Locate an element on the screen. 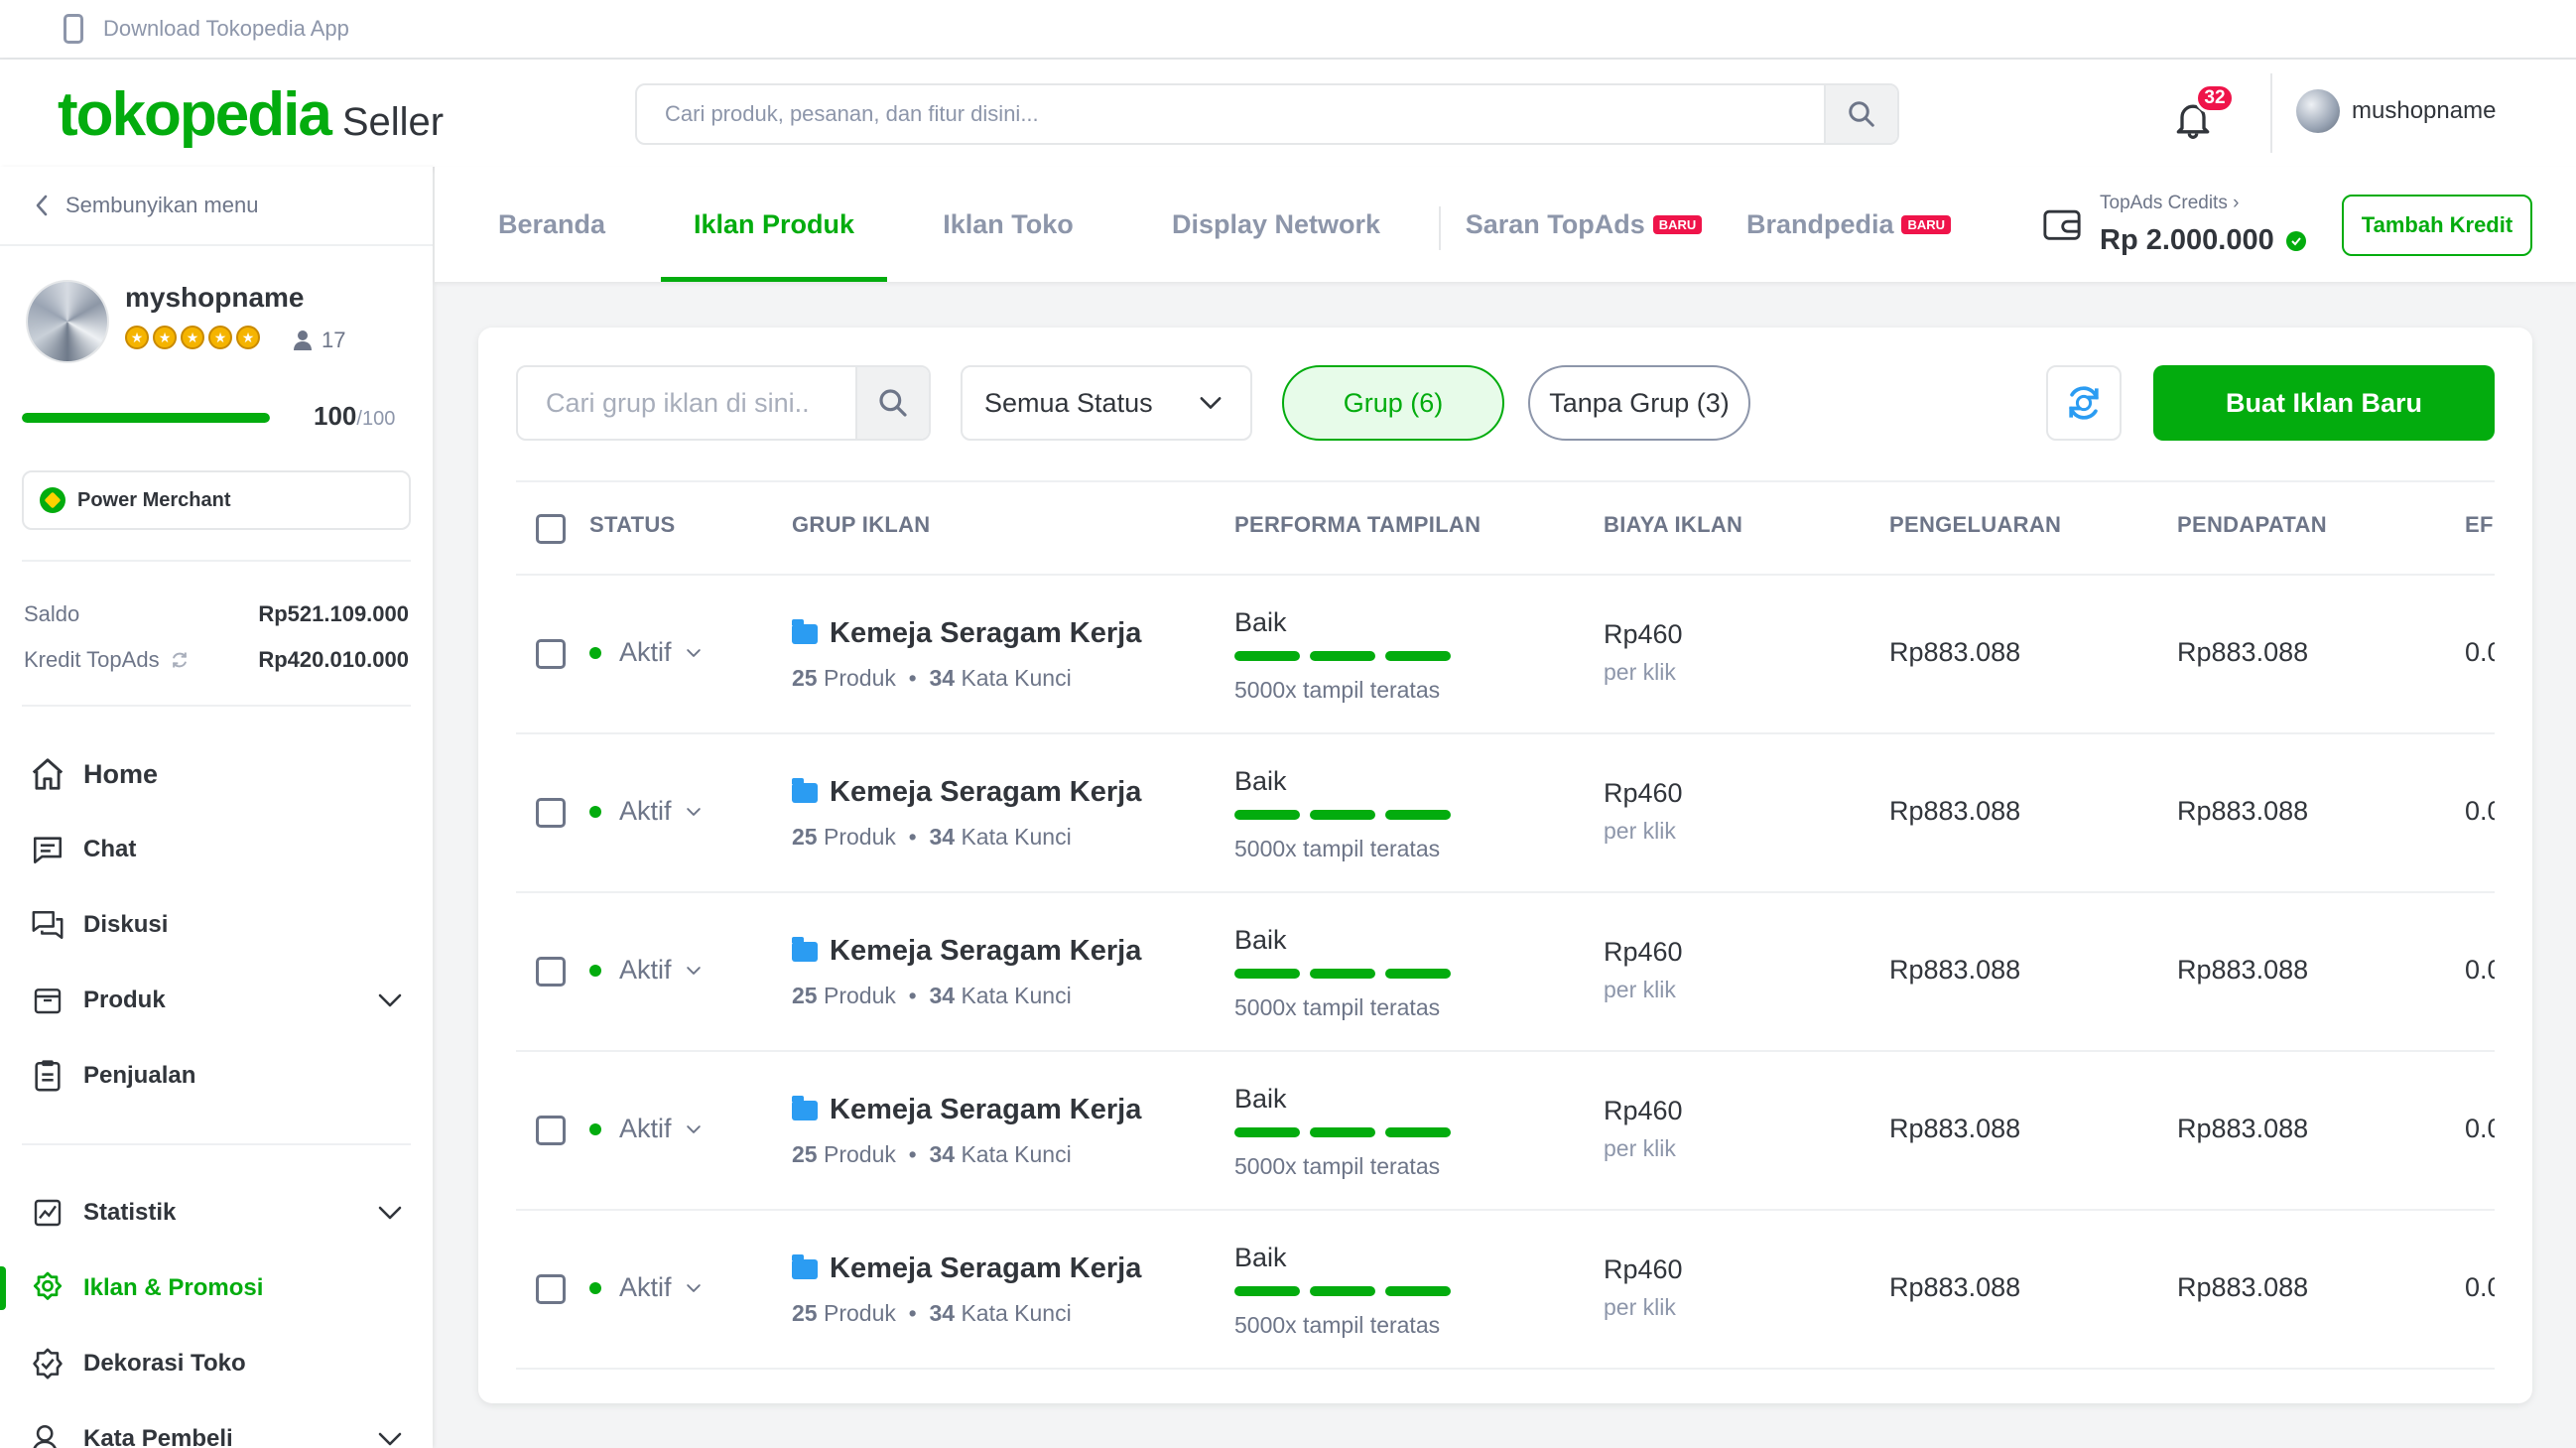  sidebar-item-label: Home is located at coordinates (121, 774).